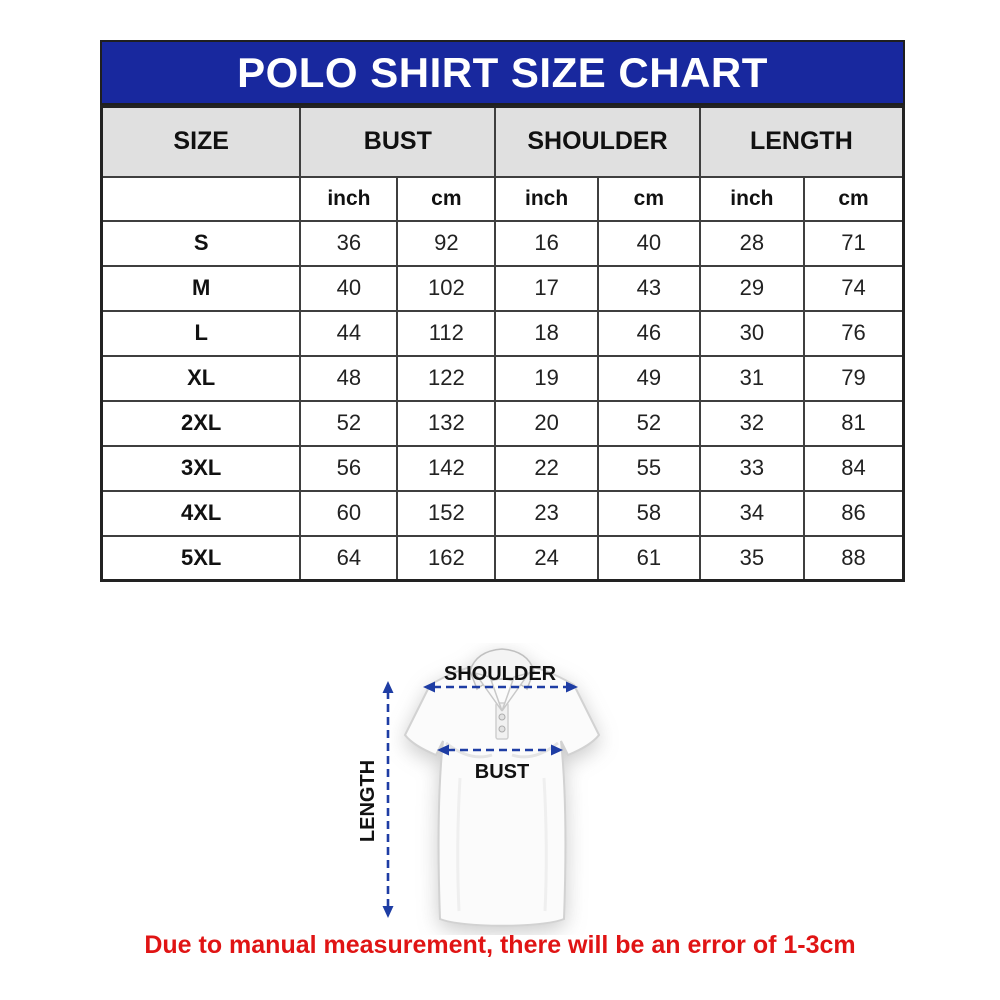 This screenshot has height=1000, width=1000. Describe the element at coordinates (648, 423) in the screenshot. I see `shoulder-cm-cell: 52` at that location.